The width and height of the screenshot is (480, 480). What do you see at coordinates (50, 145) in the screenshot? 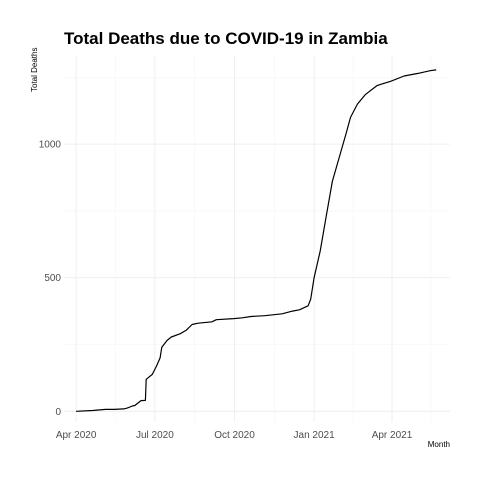
I see `y-tick-label: 1000` at bounding box center [50, 145].